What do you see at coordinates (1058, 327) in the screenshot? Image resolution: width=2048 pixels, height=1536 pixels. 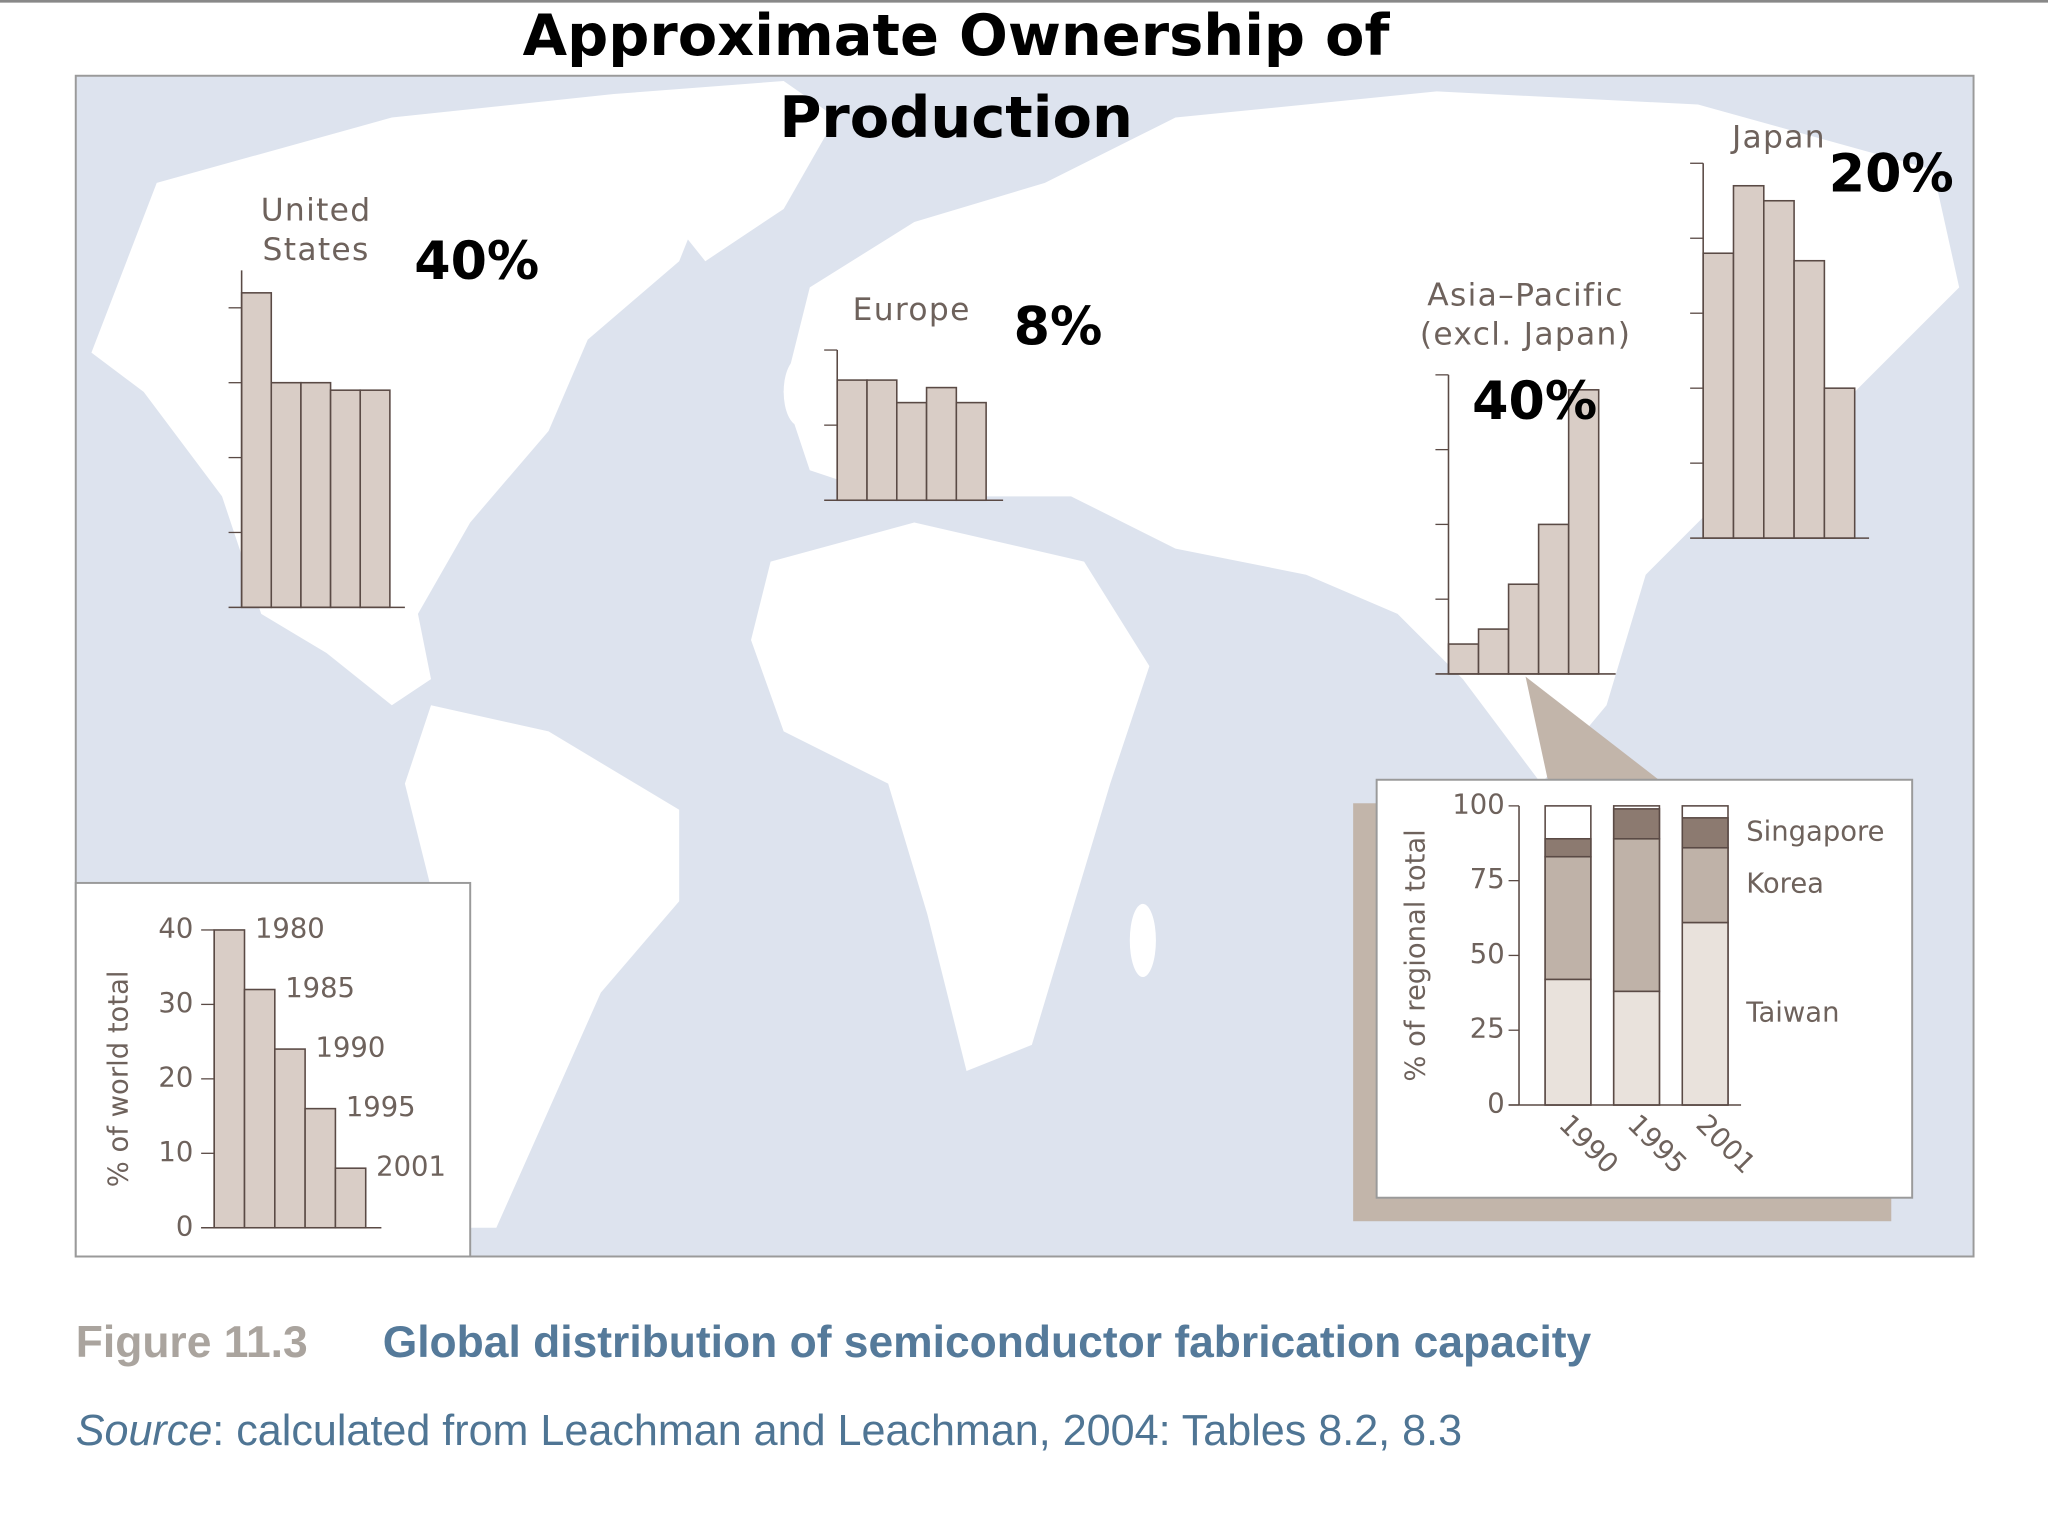 I see `share-annotation: 8%` at bounding box center [1058, 327].